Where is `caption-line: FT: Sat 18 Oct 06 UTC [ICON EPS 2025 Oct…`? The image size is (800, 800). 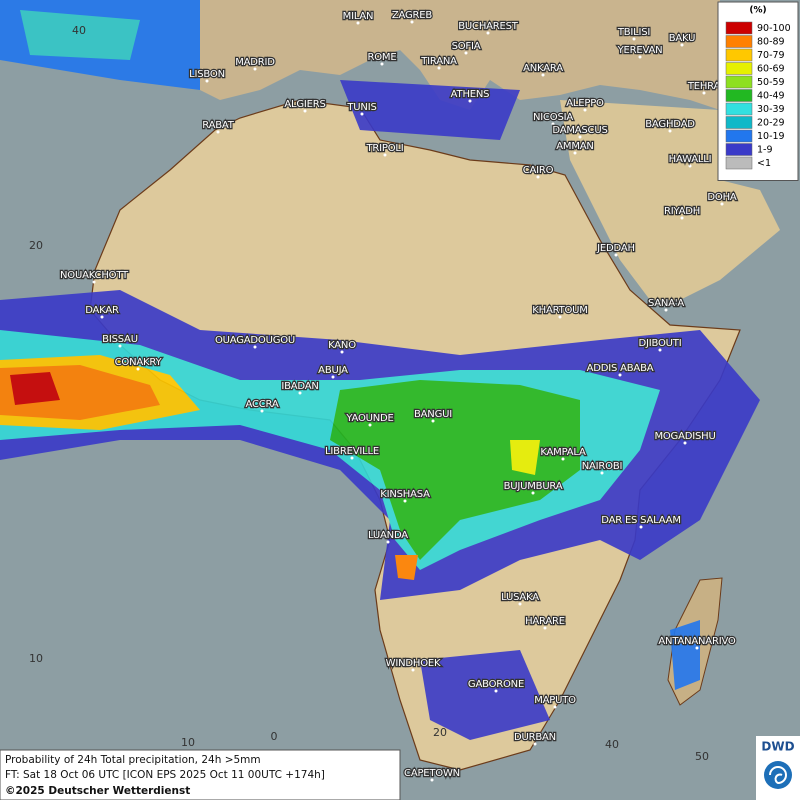 caption-line: FT: Sat 18 Oct 06 UTC [ICON EPS 2025 Oct… is located at coordinates (165, 775).